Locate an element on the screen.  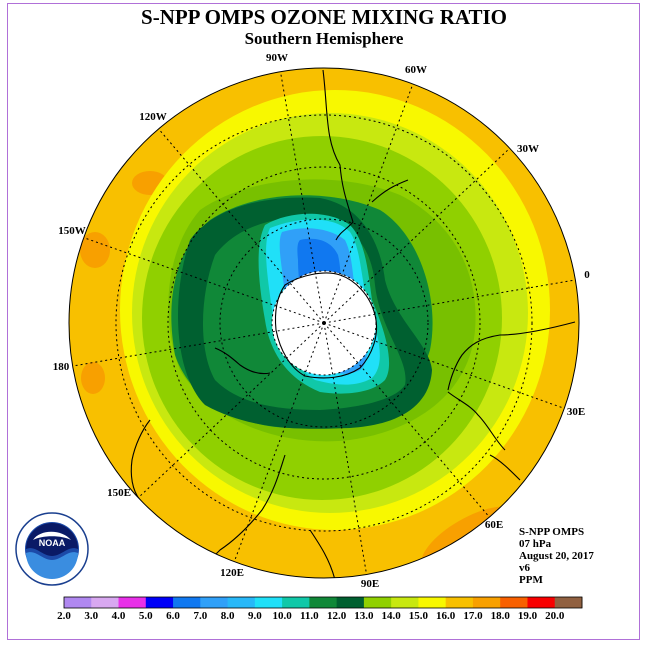
lon-label-150e: 150E is located at coordinates (119, 493).